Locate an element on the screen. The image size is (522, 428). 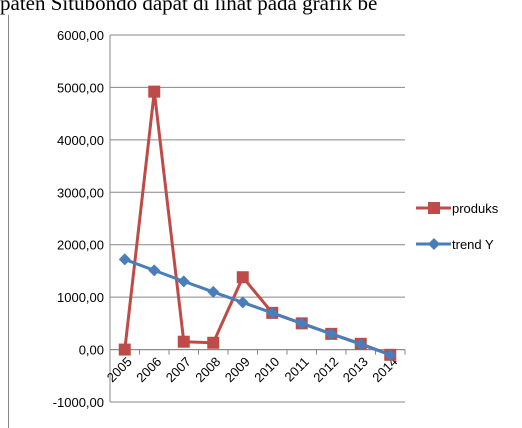
x-tick-label: 2012 is located at coordinates (325, 369).